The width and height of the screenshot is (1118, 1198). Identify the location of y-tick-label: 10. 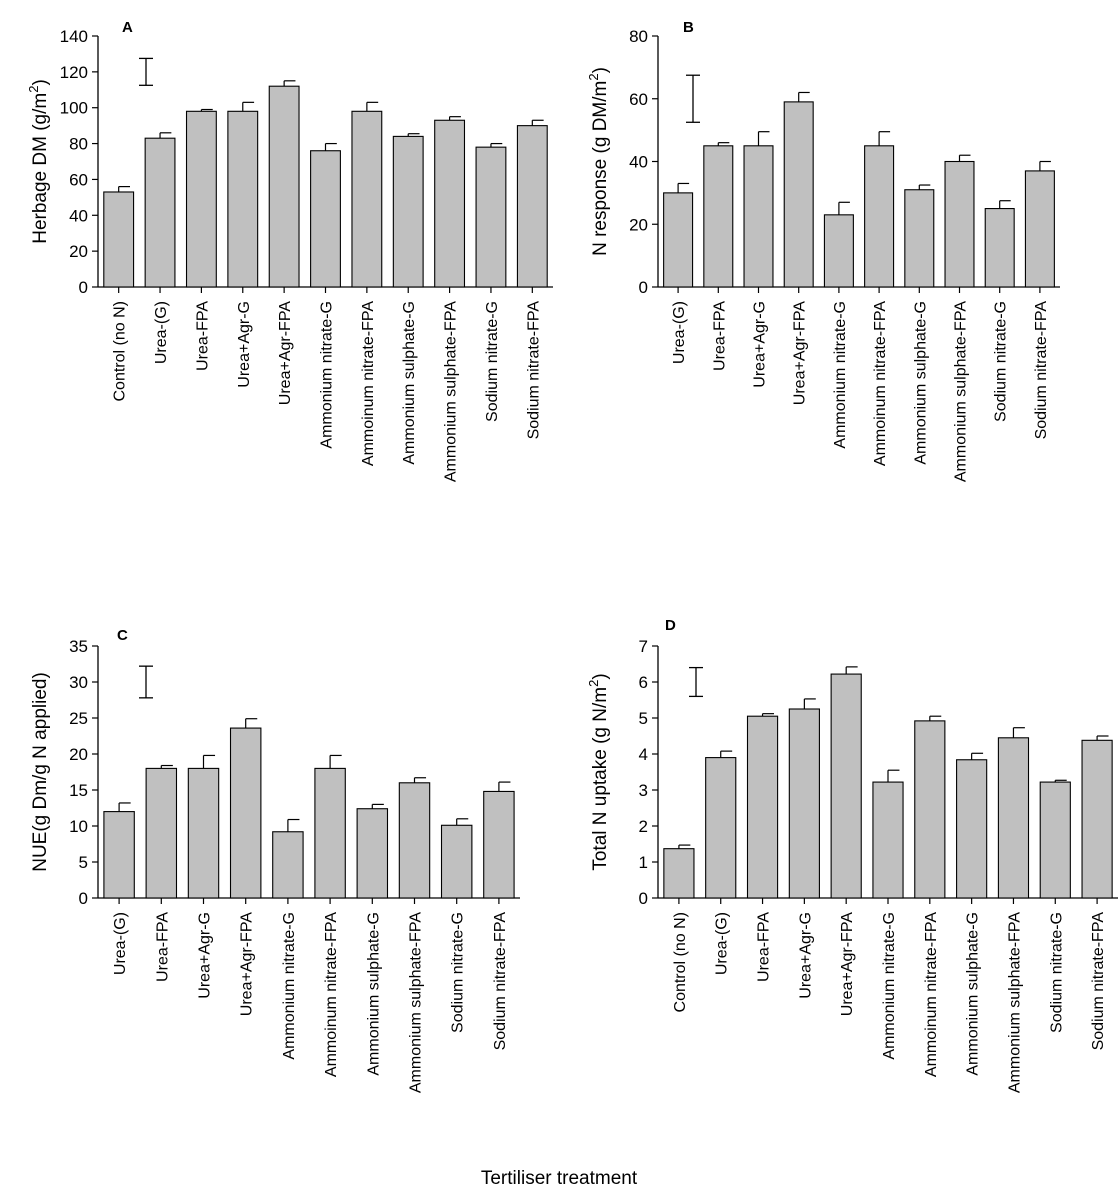
(78, 826).